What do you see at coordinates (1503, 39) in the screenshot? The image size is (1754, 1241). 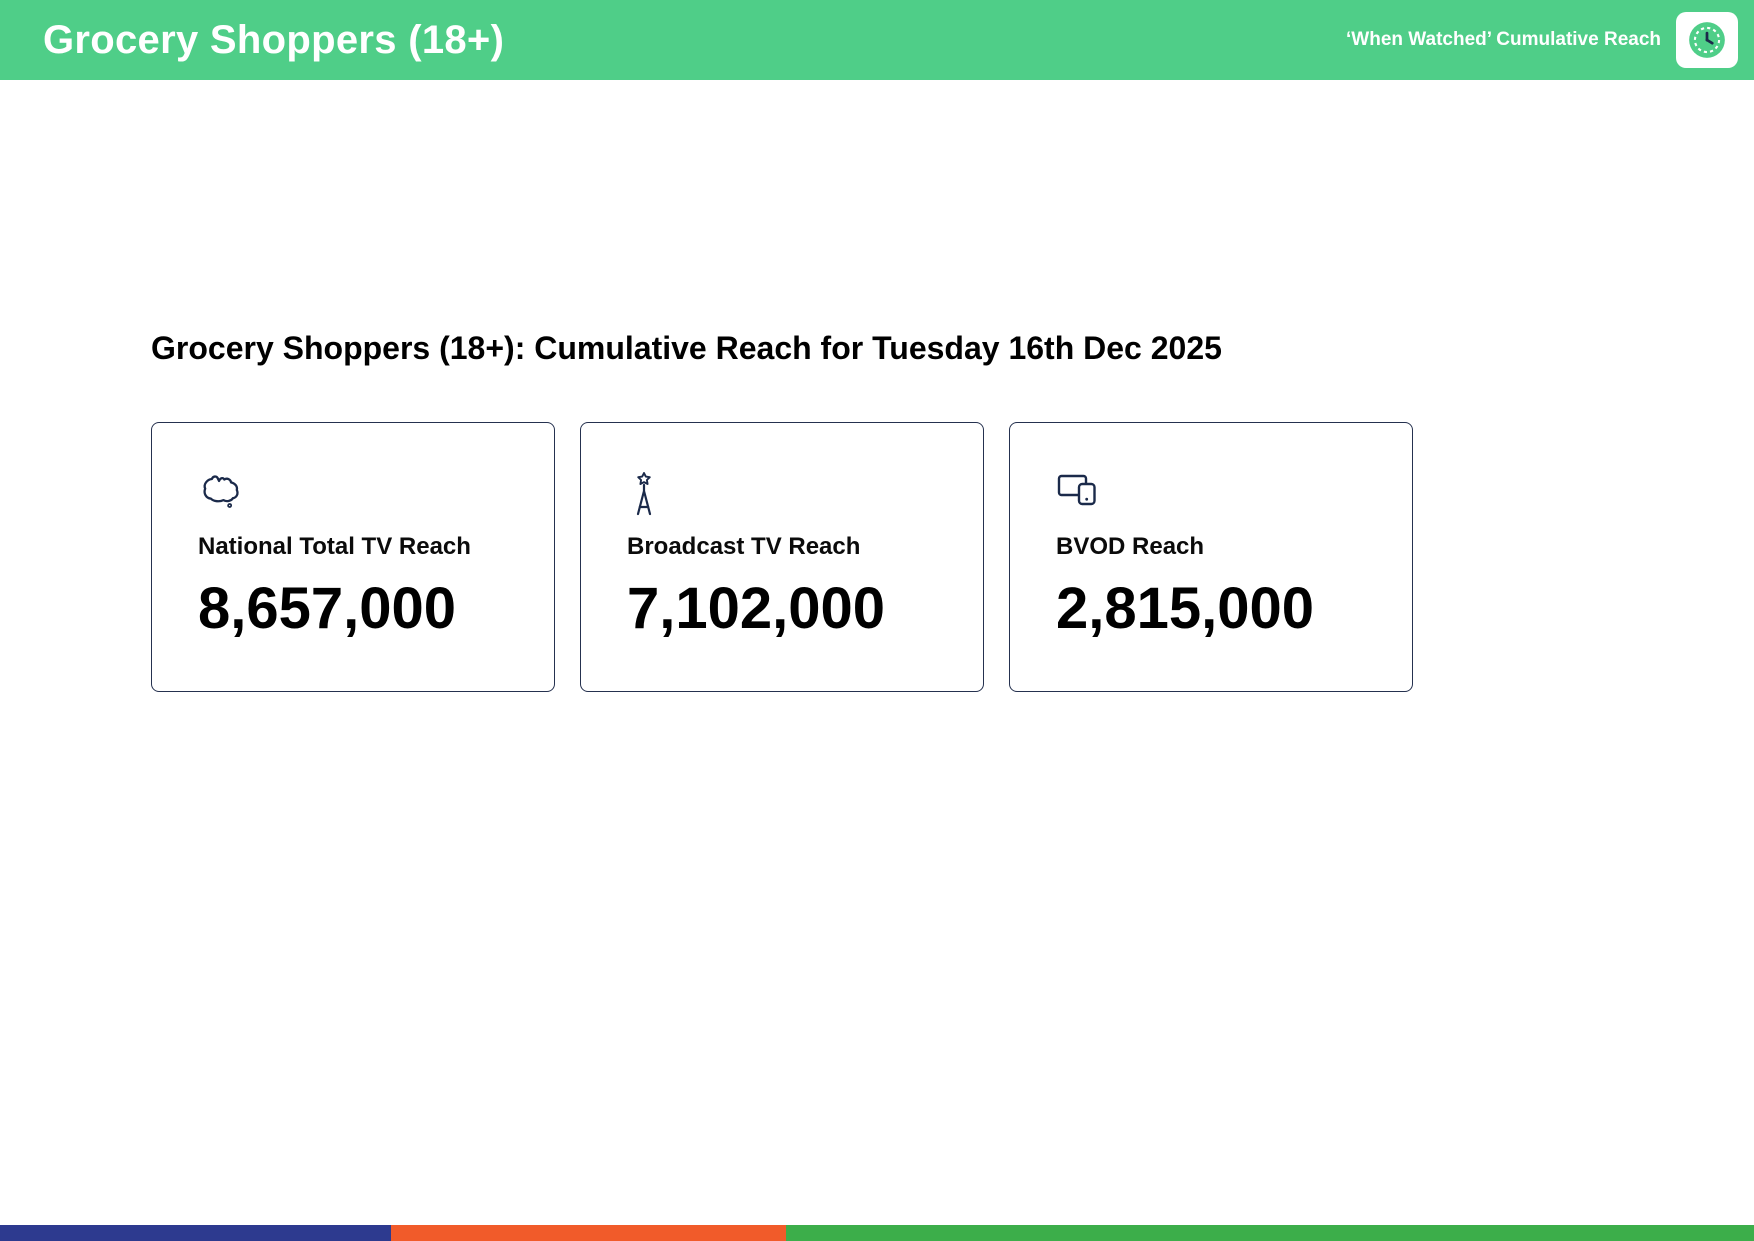 I see `header-subtitle: ‘When Watched’ Cumulative Reach` at bounding box center [1503, 39].